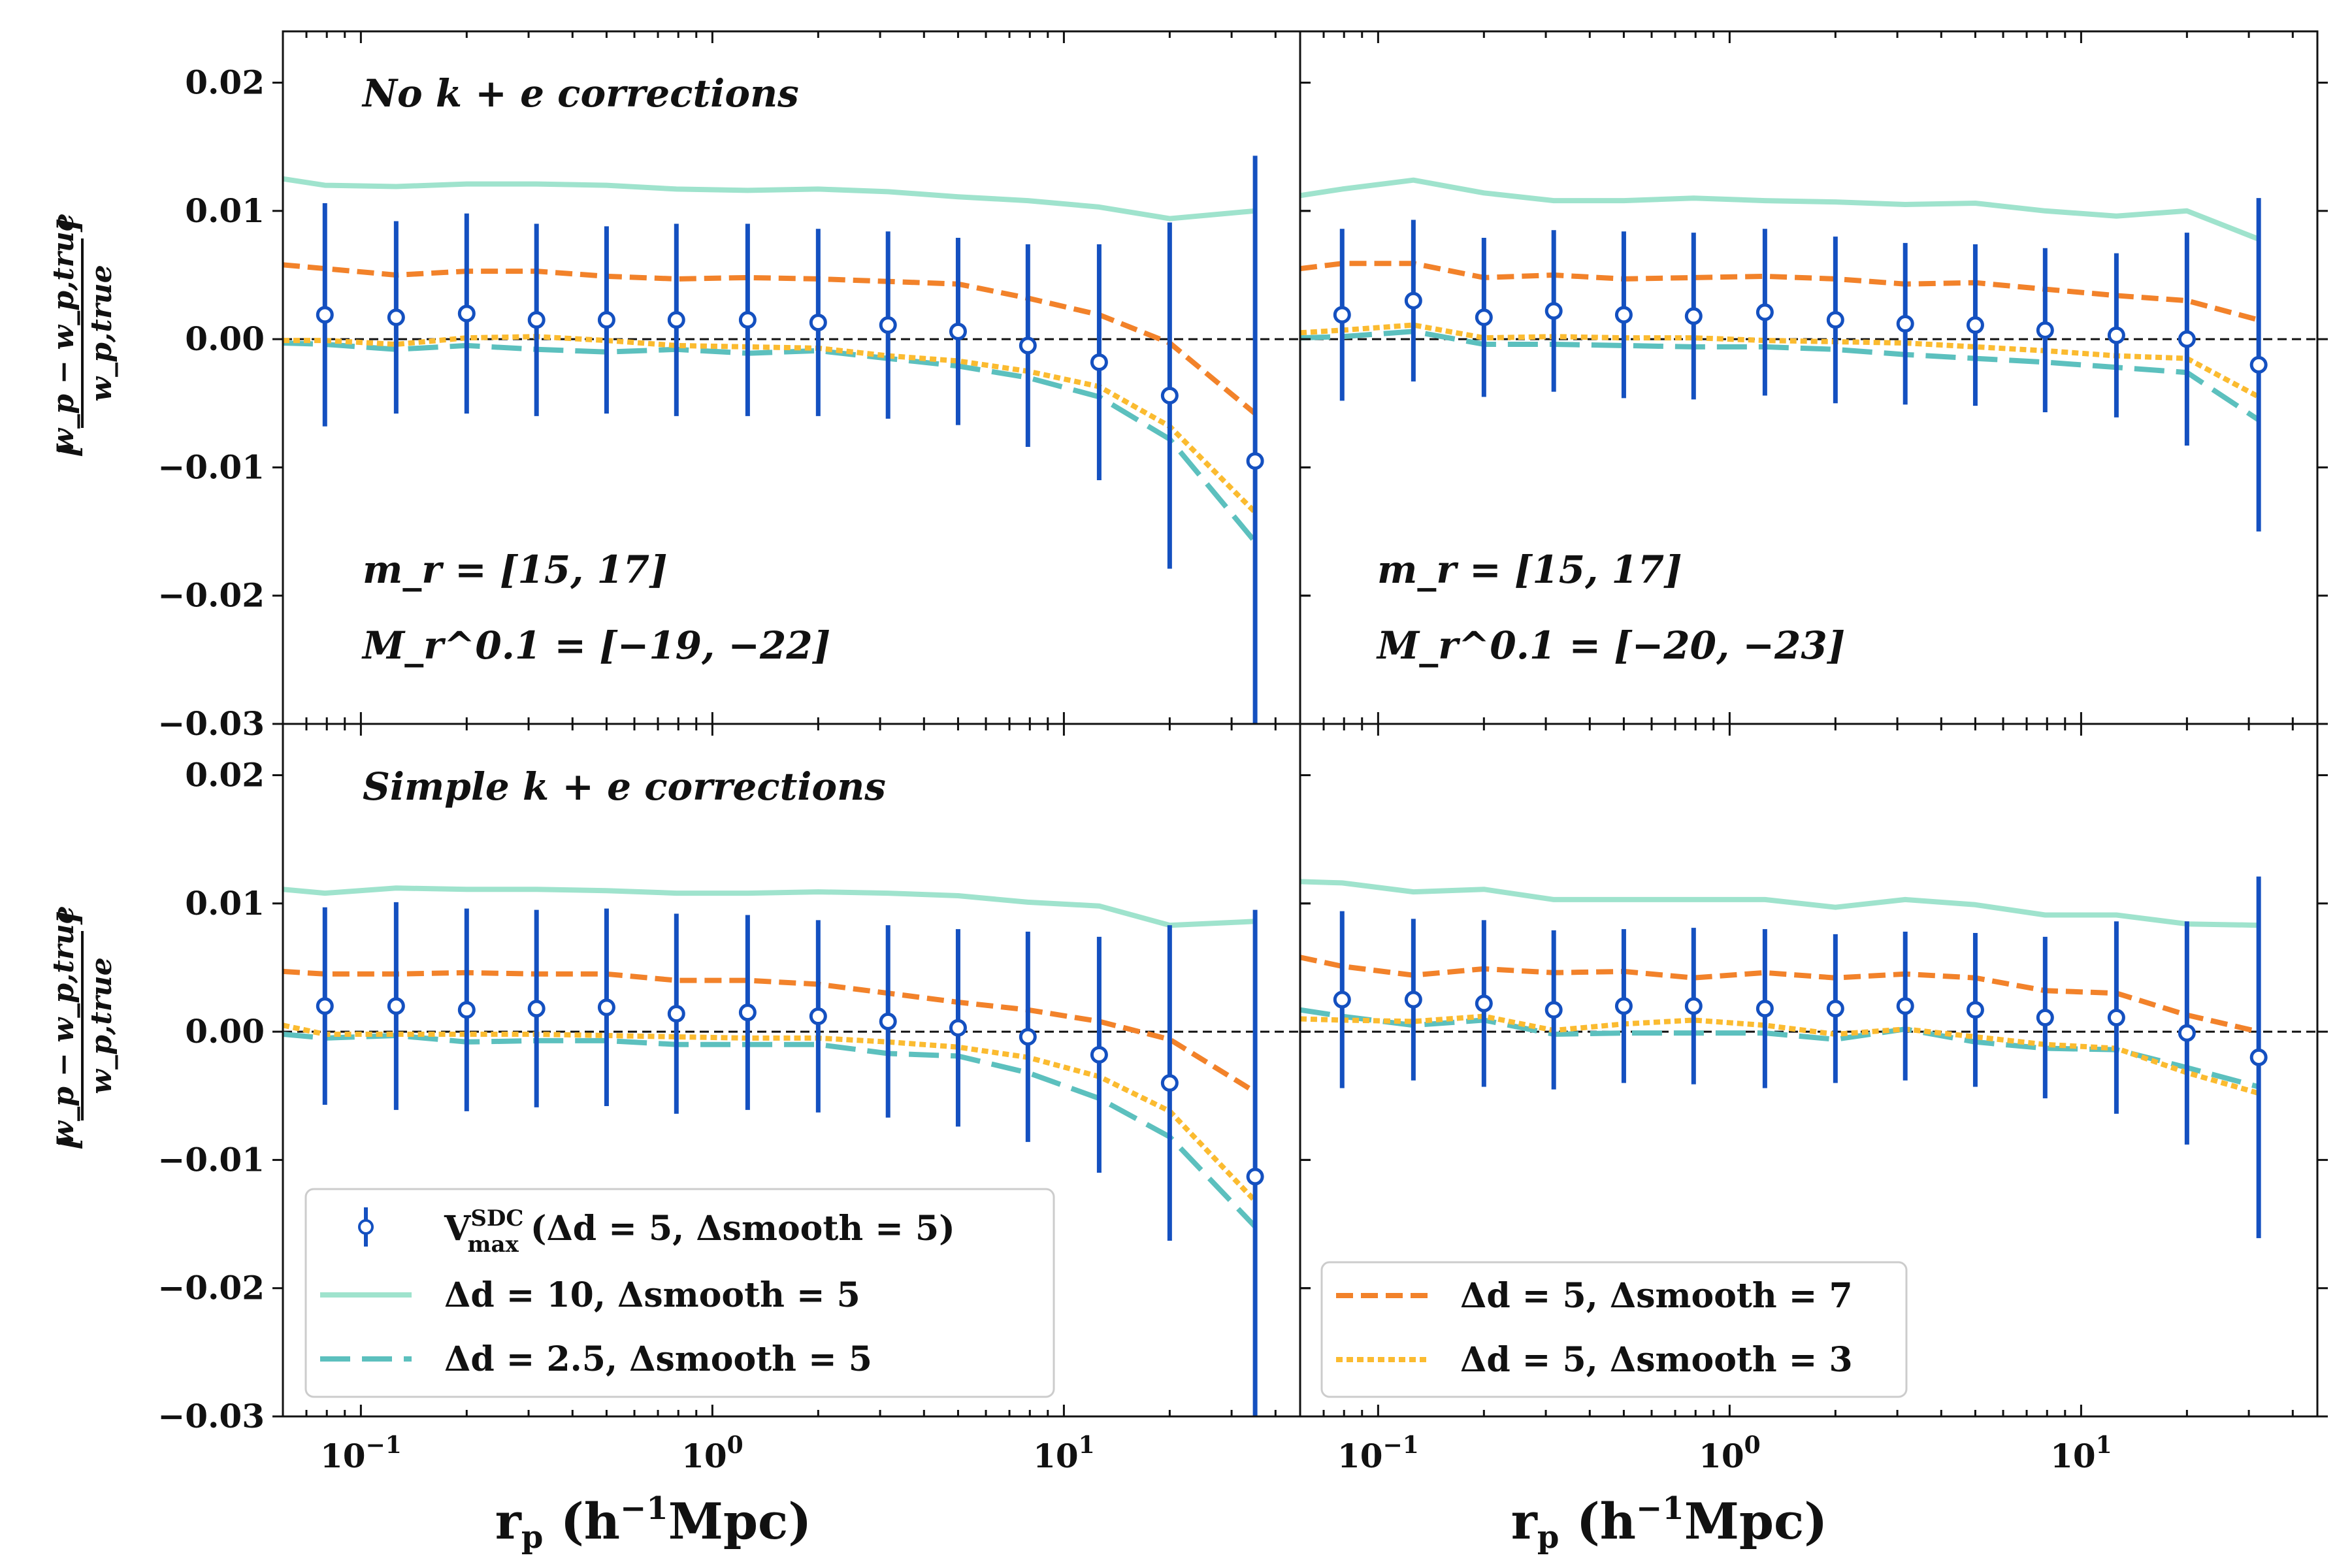 The height and width of the screenshot is (1568, 2352). Describe the element at coordinates (699, 1231) in the screenshot. I see `legend-label-vmax: VSDC max (Δd = 5, Δsmooth = 5)` at that location.